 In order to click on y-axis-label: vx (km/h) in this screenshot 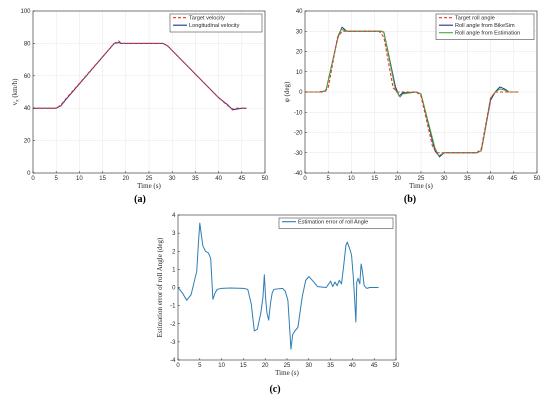, I will do `click(16, 91)`.